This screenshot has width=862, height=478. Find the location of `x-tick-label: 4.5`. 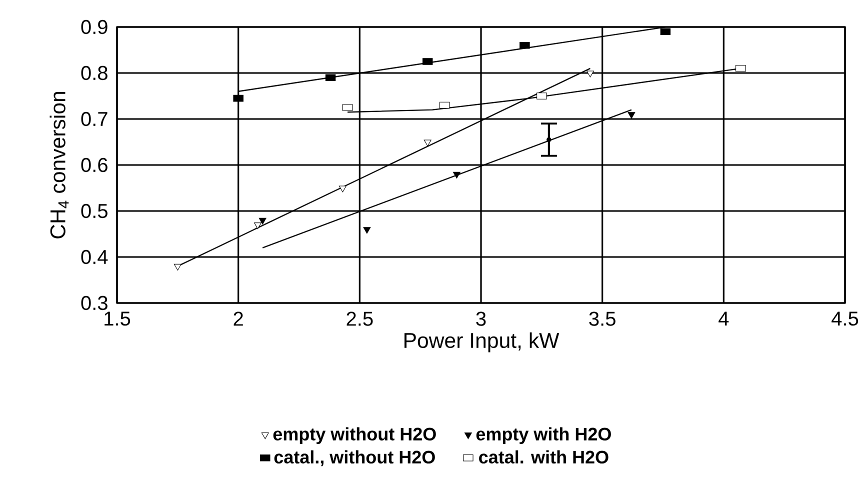

x-tick-label: 4.5 is located at coordinates (845, 319).